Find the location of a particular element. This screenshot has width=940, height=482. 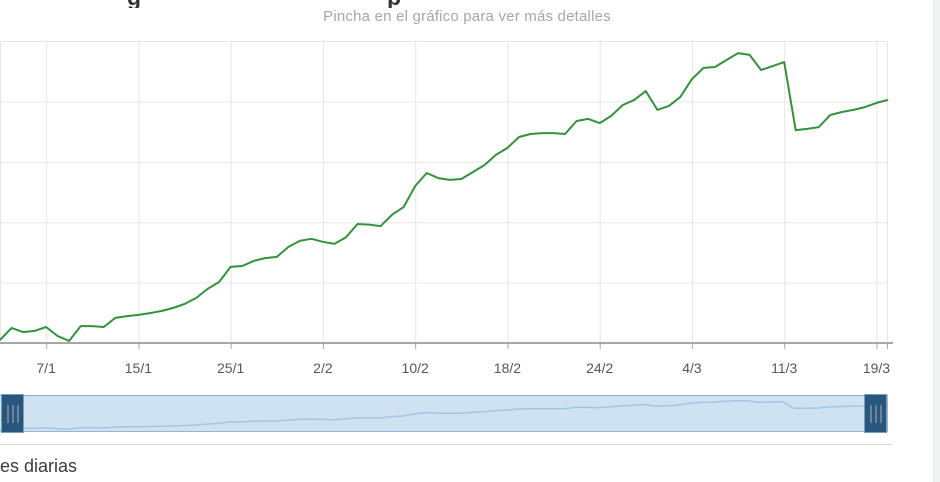

navigator-series-line is located at coordinates (443, 415).